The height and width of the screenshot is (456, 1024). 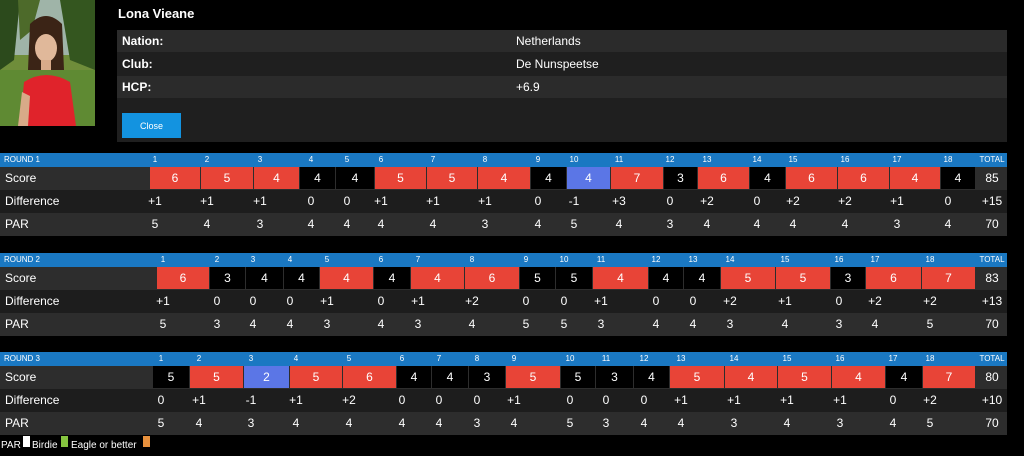 What do you see at coordinates (992, 201) in the screenshot?
I see `total-difference: +15` at bounding box center [992, 201].